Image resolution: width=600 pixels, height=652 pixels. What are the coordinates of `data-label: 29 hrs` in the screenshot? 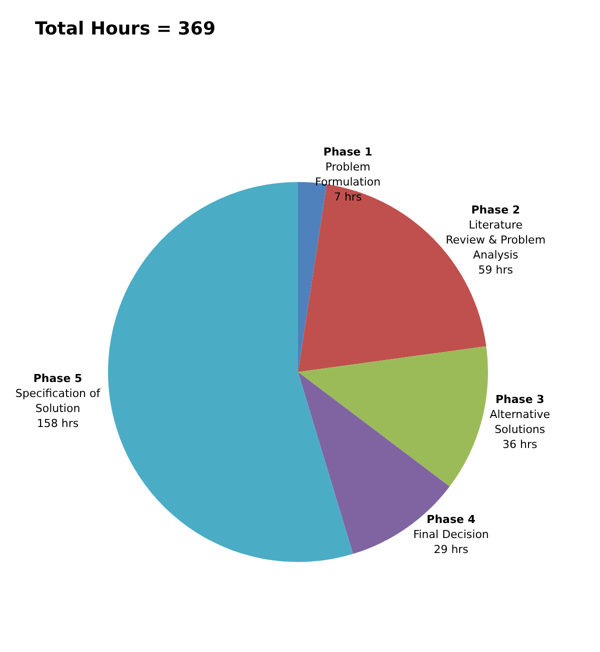 It's located at (451, 549).